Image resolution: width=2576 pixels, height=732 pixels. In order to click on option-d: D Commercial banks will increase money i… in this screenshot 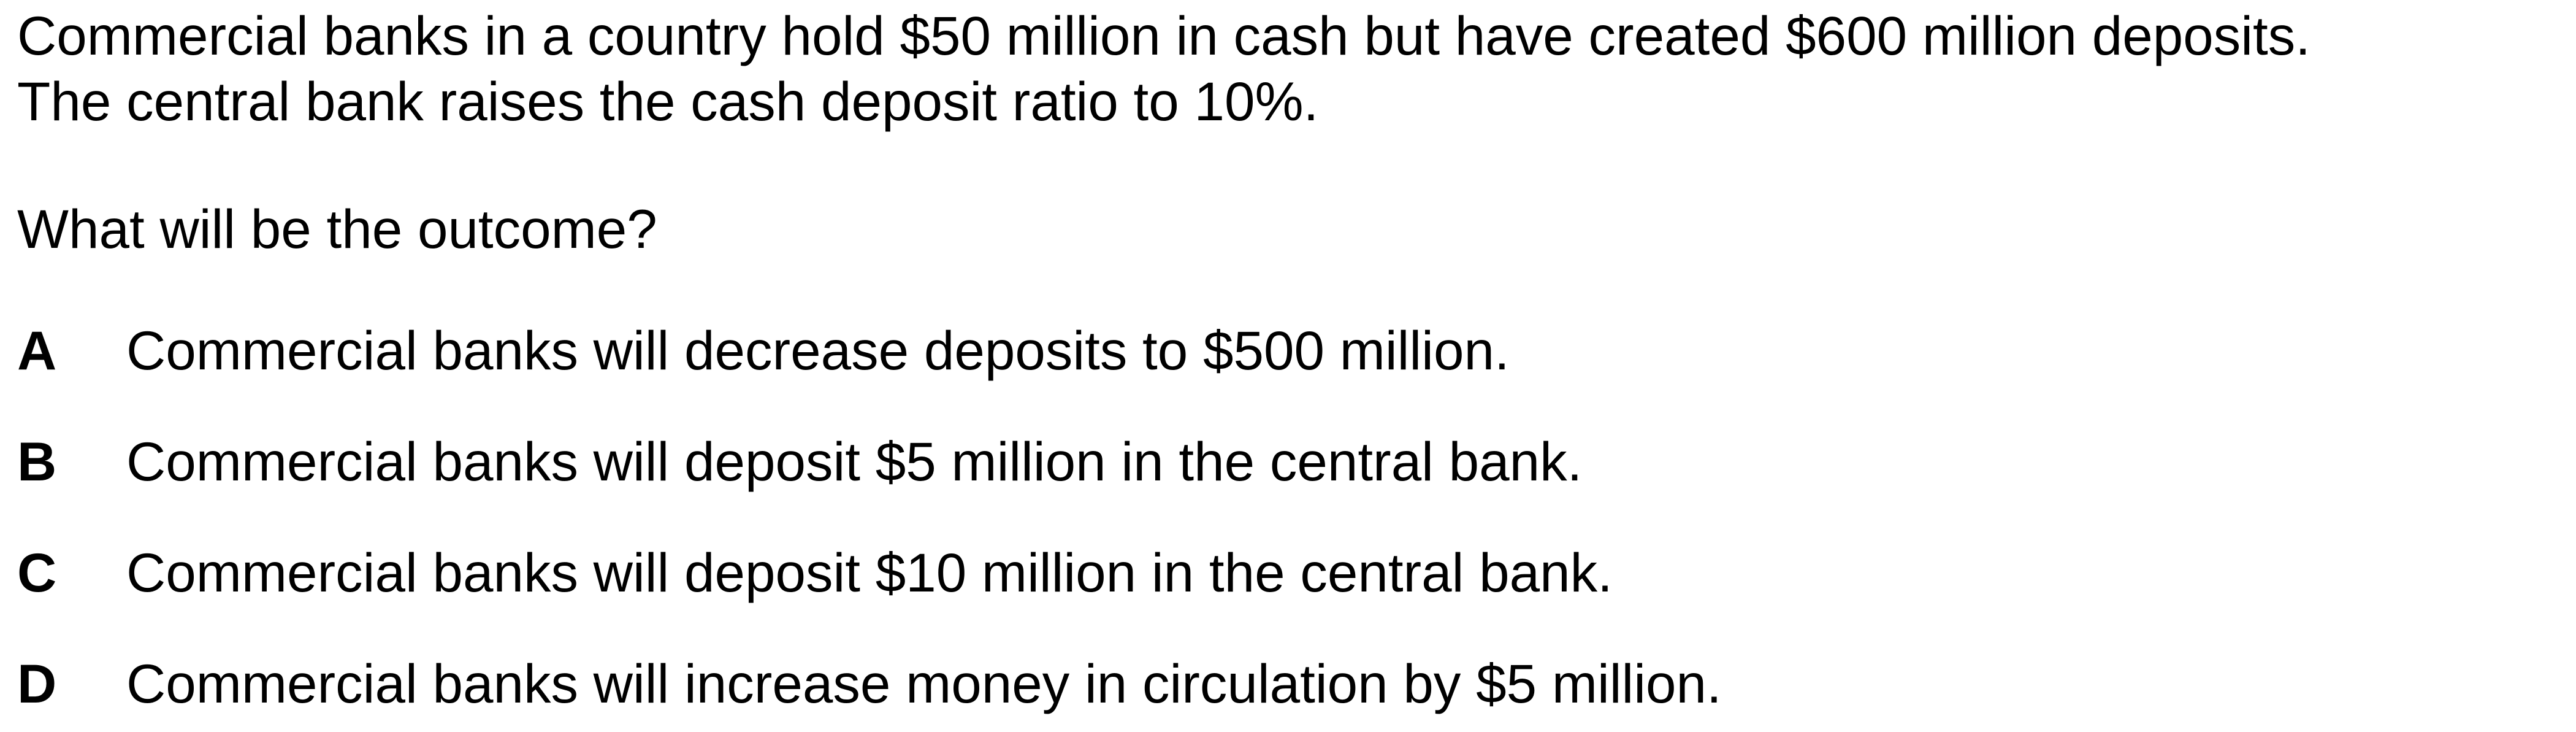, I will do `click(937, 687)`.